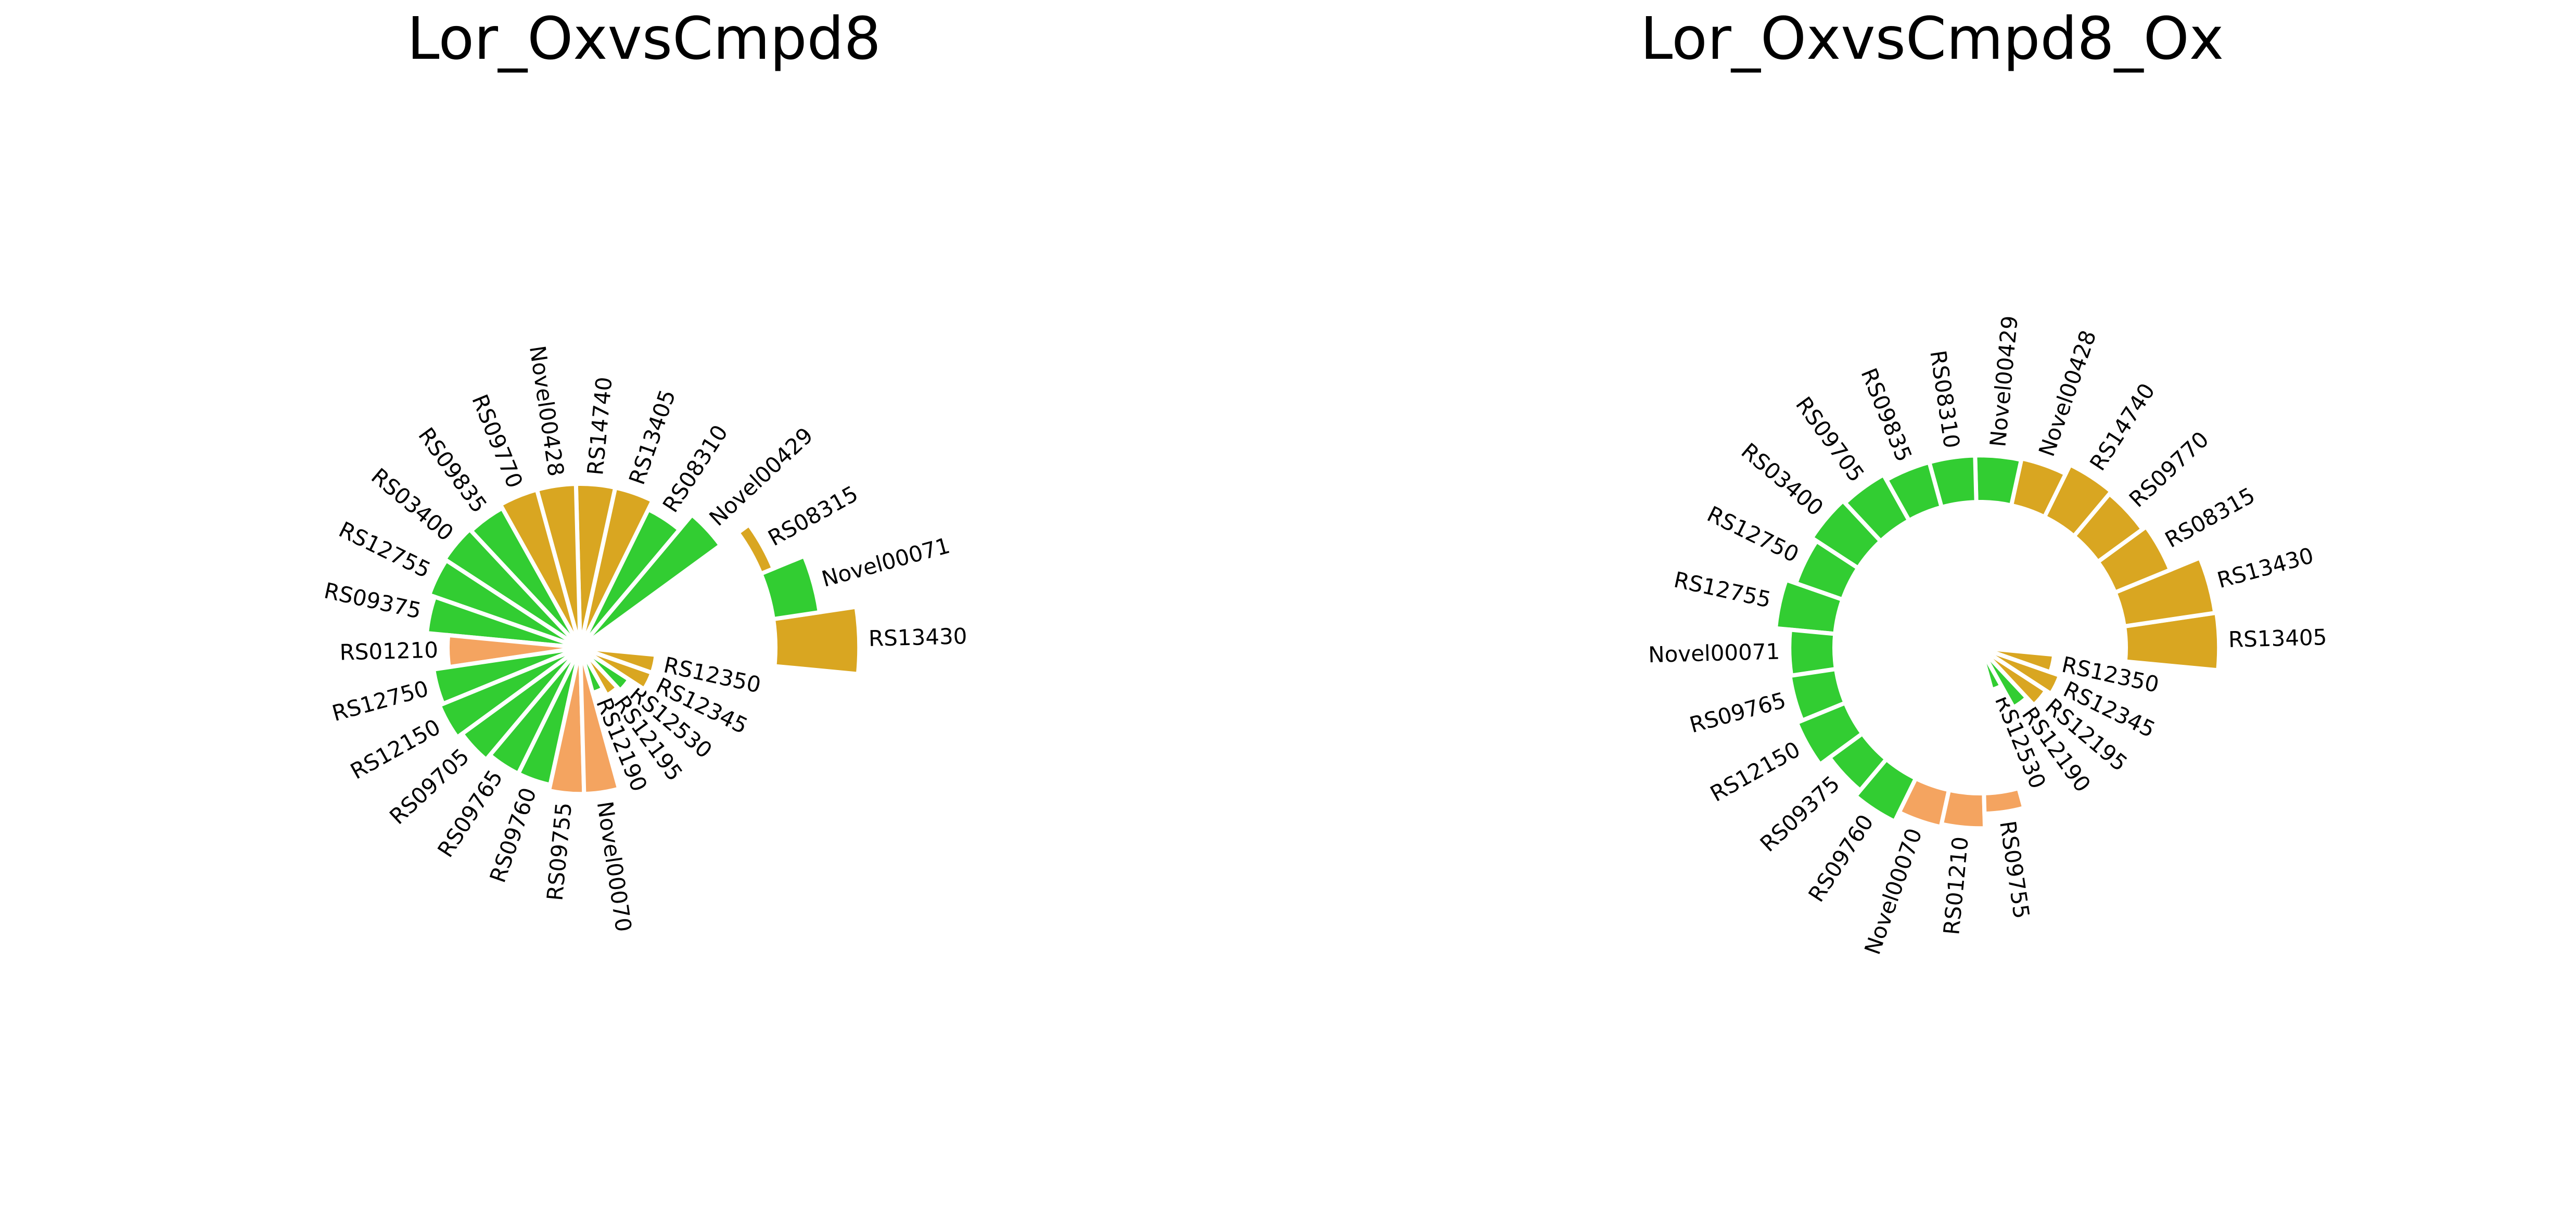 Image resolution: width=2576 pixels, height=1222 pixels. What do you see at coordinates (886, 562) in the screenshot?
I see `category-label-left: Novel00071` at bounding box center [886, 562].